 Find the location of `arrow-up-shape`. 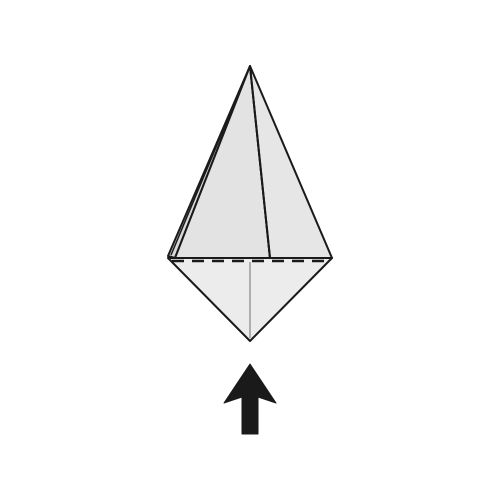

arrow-up-shape is located at coordinates (250, 399).